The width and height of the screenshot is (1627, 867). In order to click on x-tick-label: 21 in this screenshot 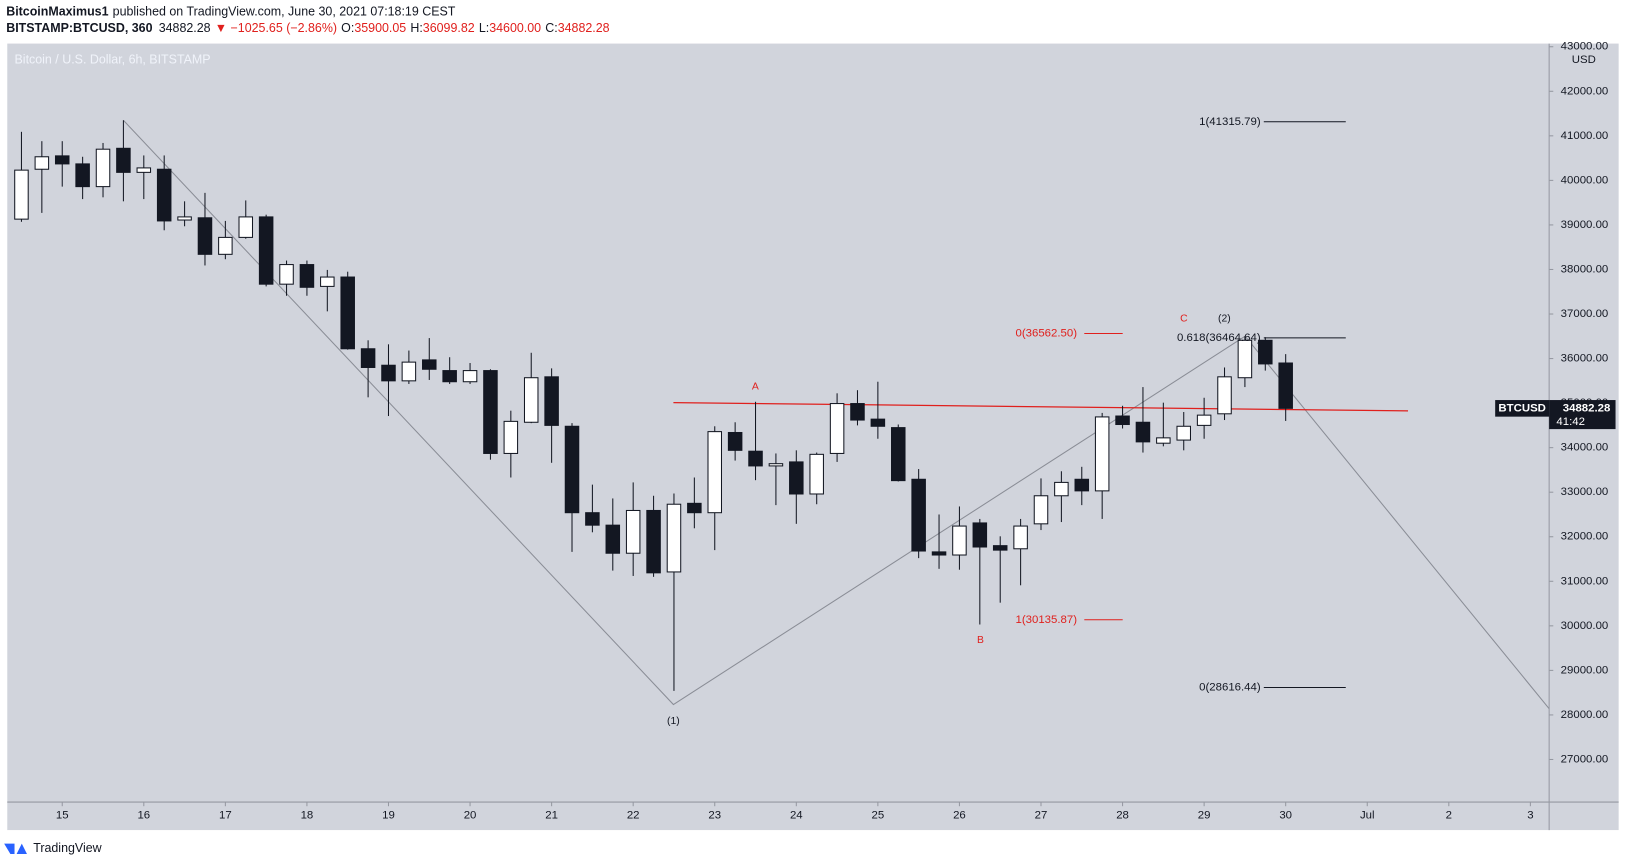, I will do `click(551, 816)`.